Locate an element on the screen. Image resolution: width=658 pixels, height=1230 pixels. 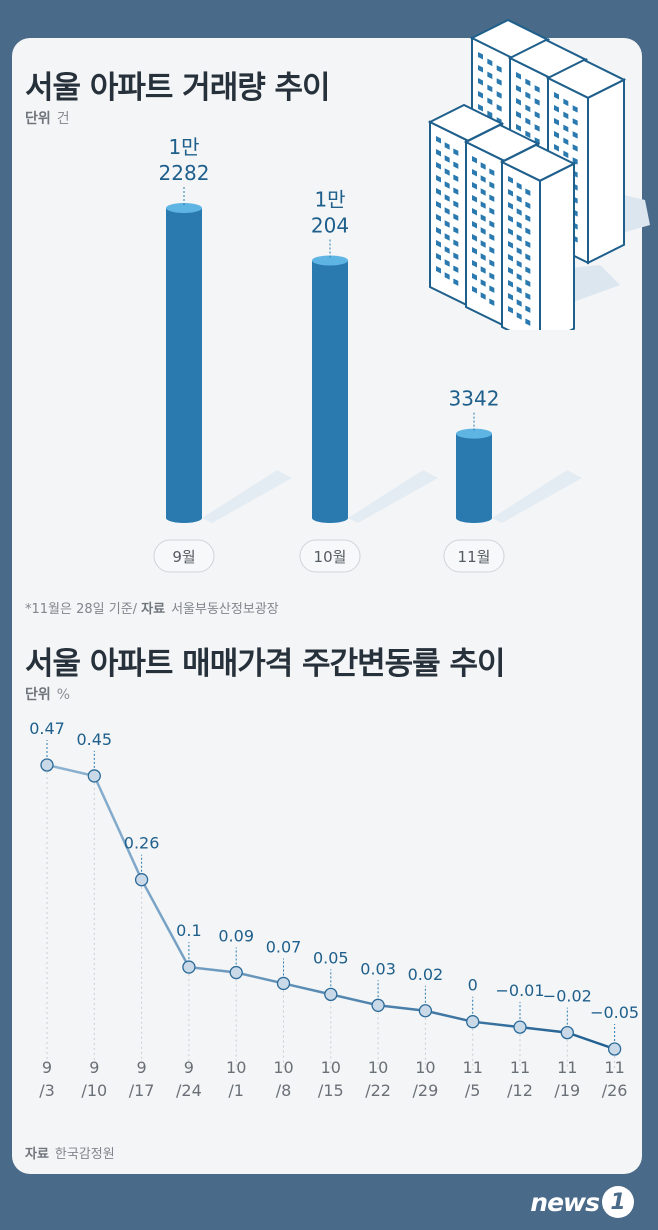
data-label: 0.05 is located at coordinates (331, 957).